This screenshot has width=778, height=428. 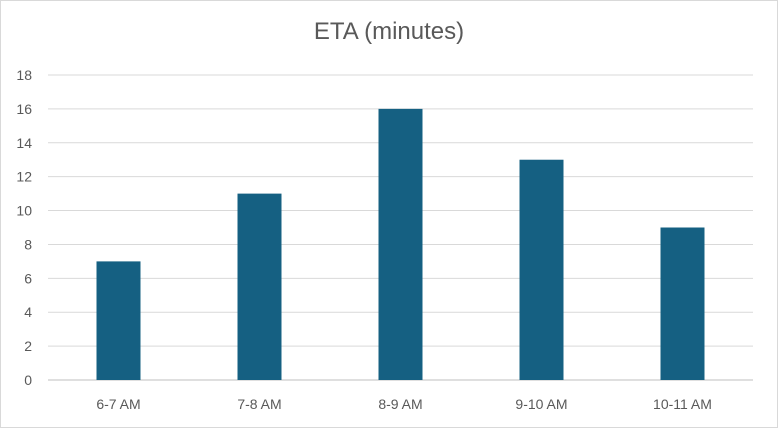 I want to click on y-tick-label: 0, so click(x=28, y=380).